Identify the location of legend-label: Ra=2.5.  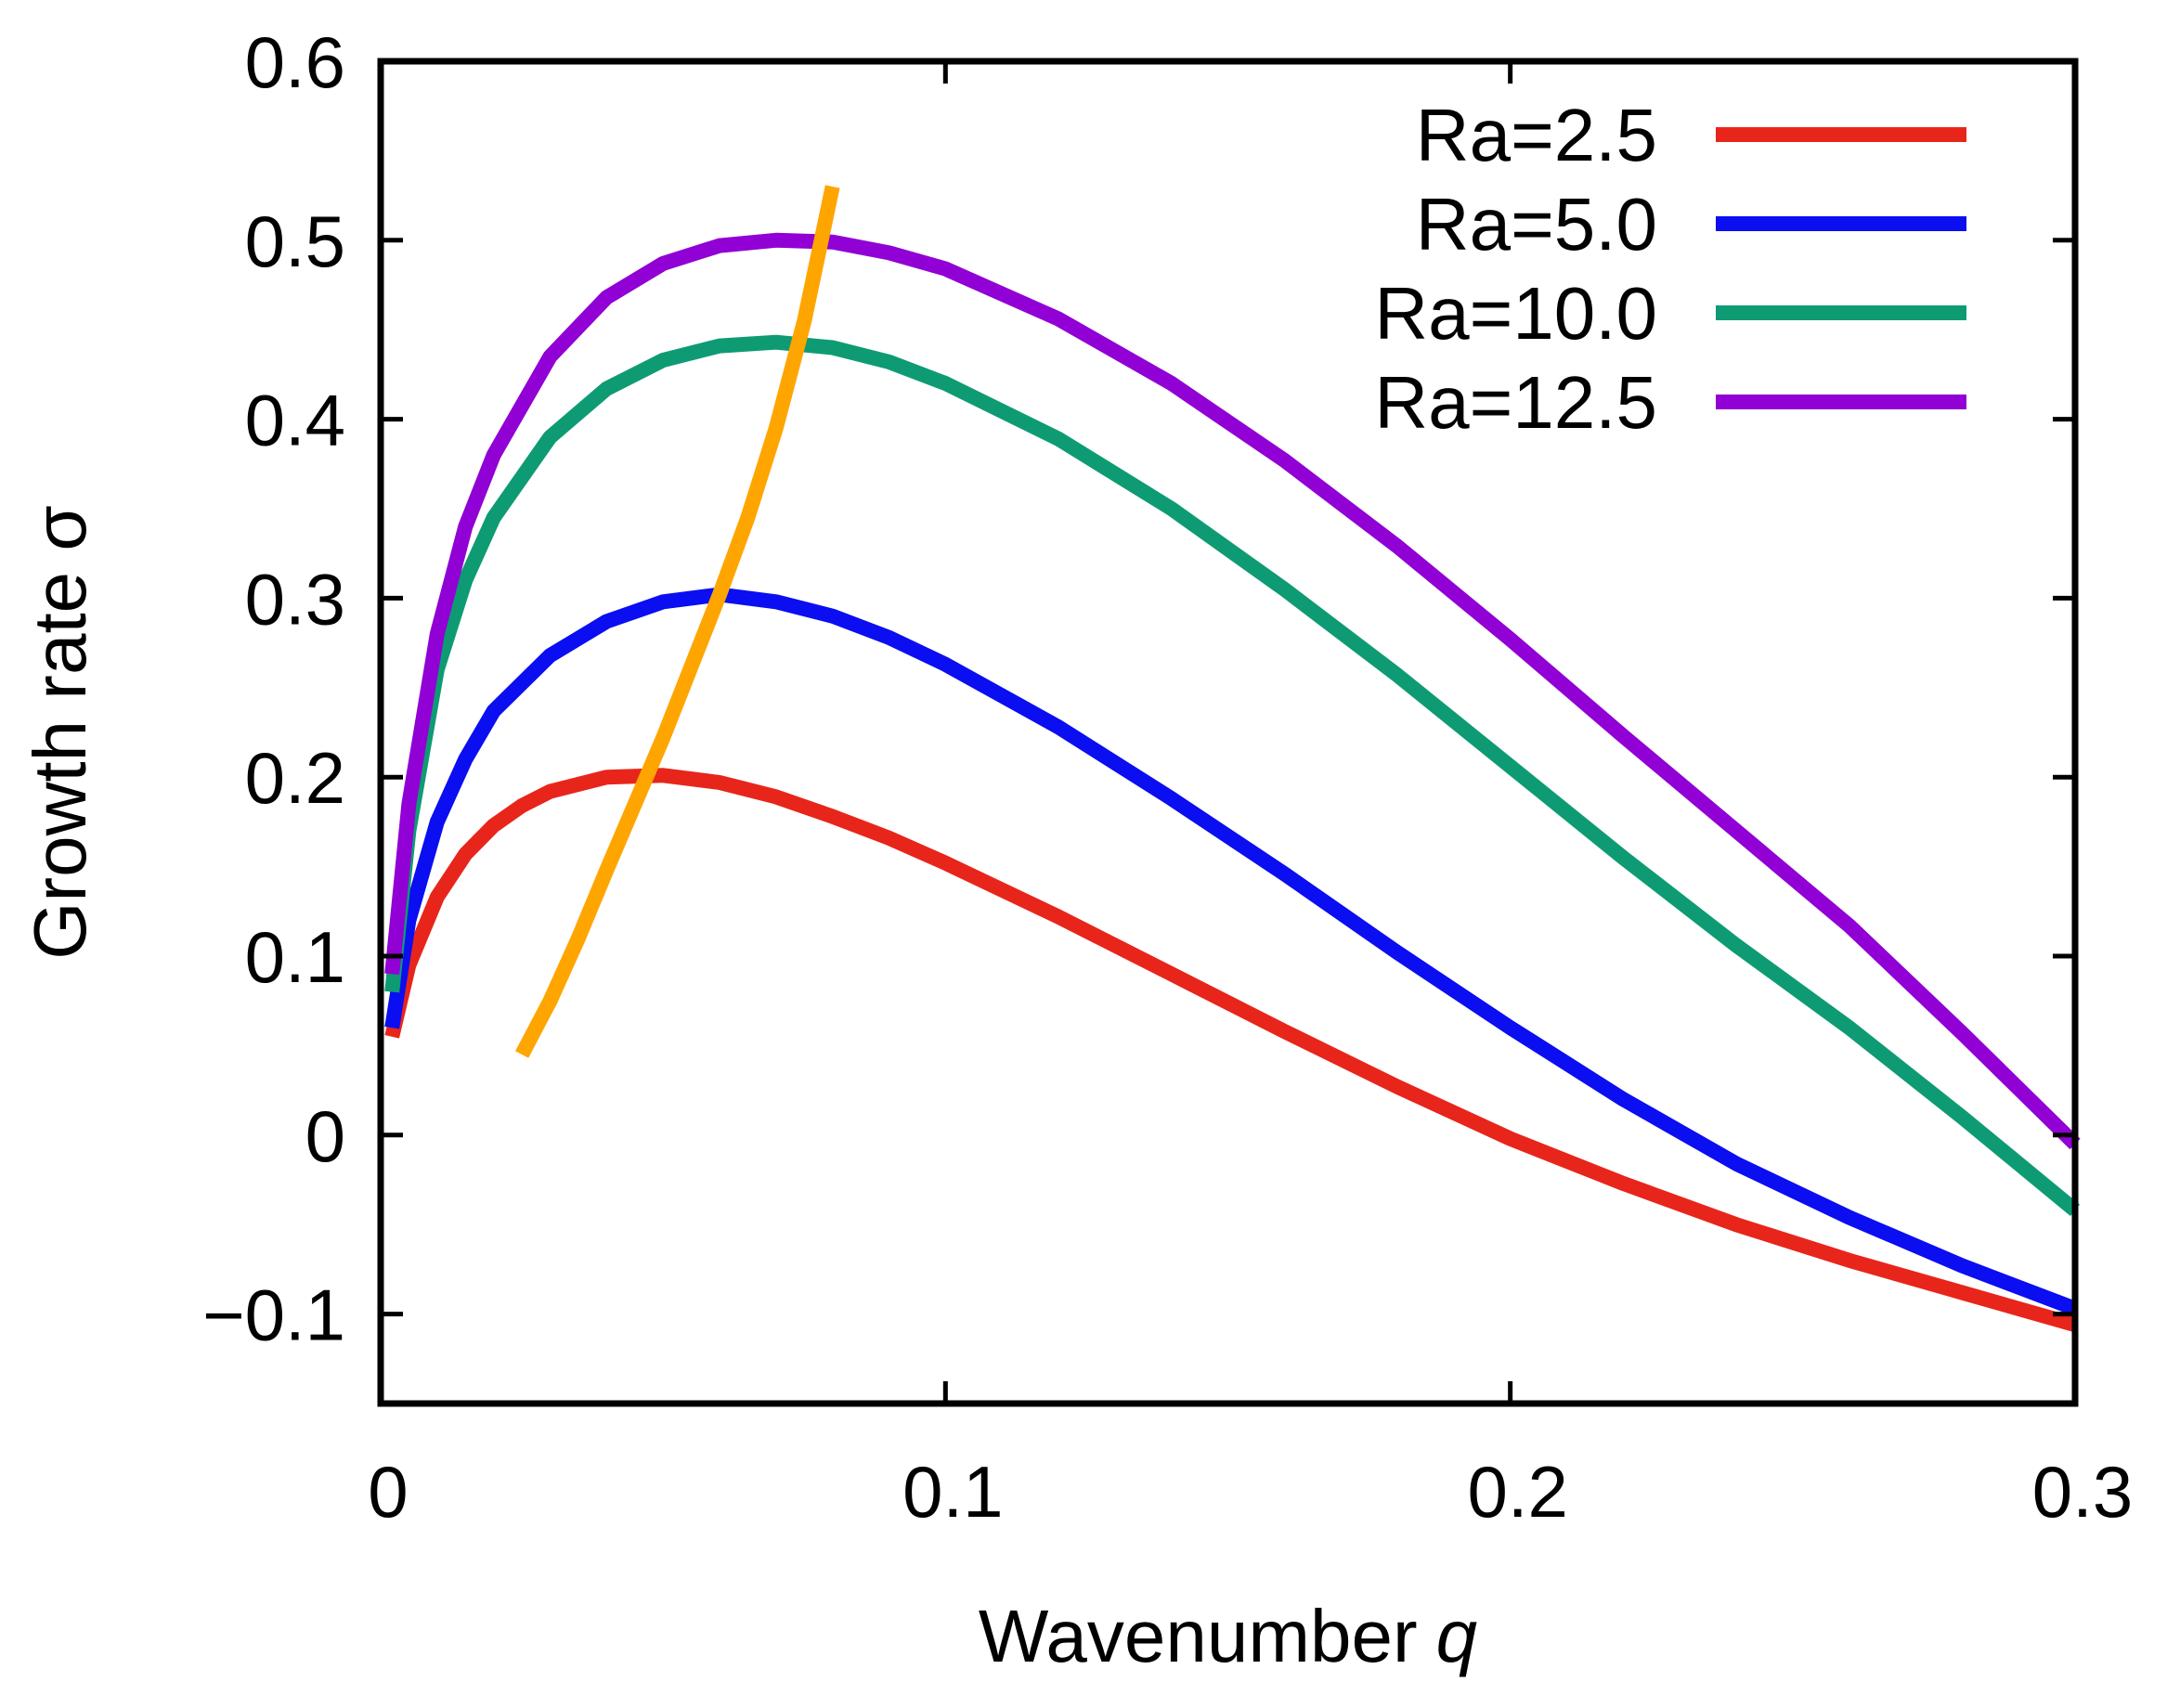
(1536, 135).